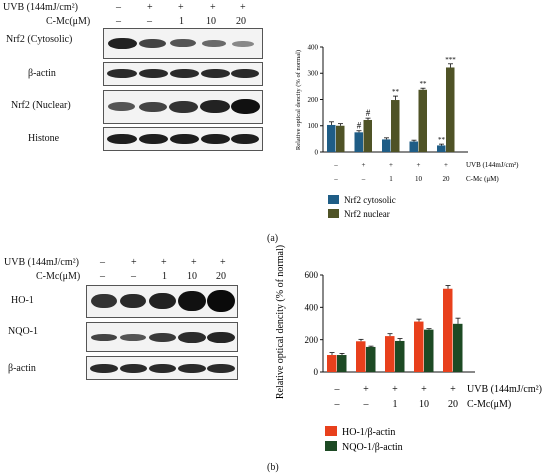 The image size is (547, 476). Describe the element at coordinates (273, 467) in the screenshot. I see `caption-panel-b: (b)` at that location.